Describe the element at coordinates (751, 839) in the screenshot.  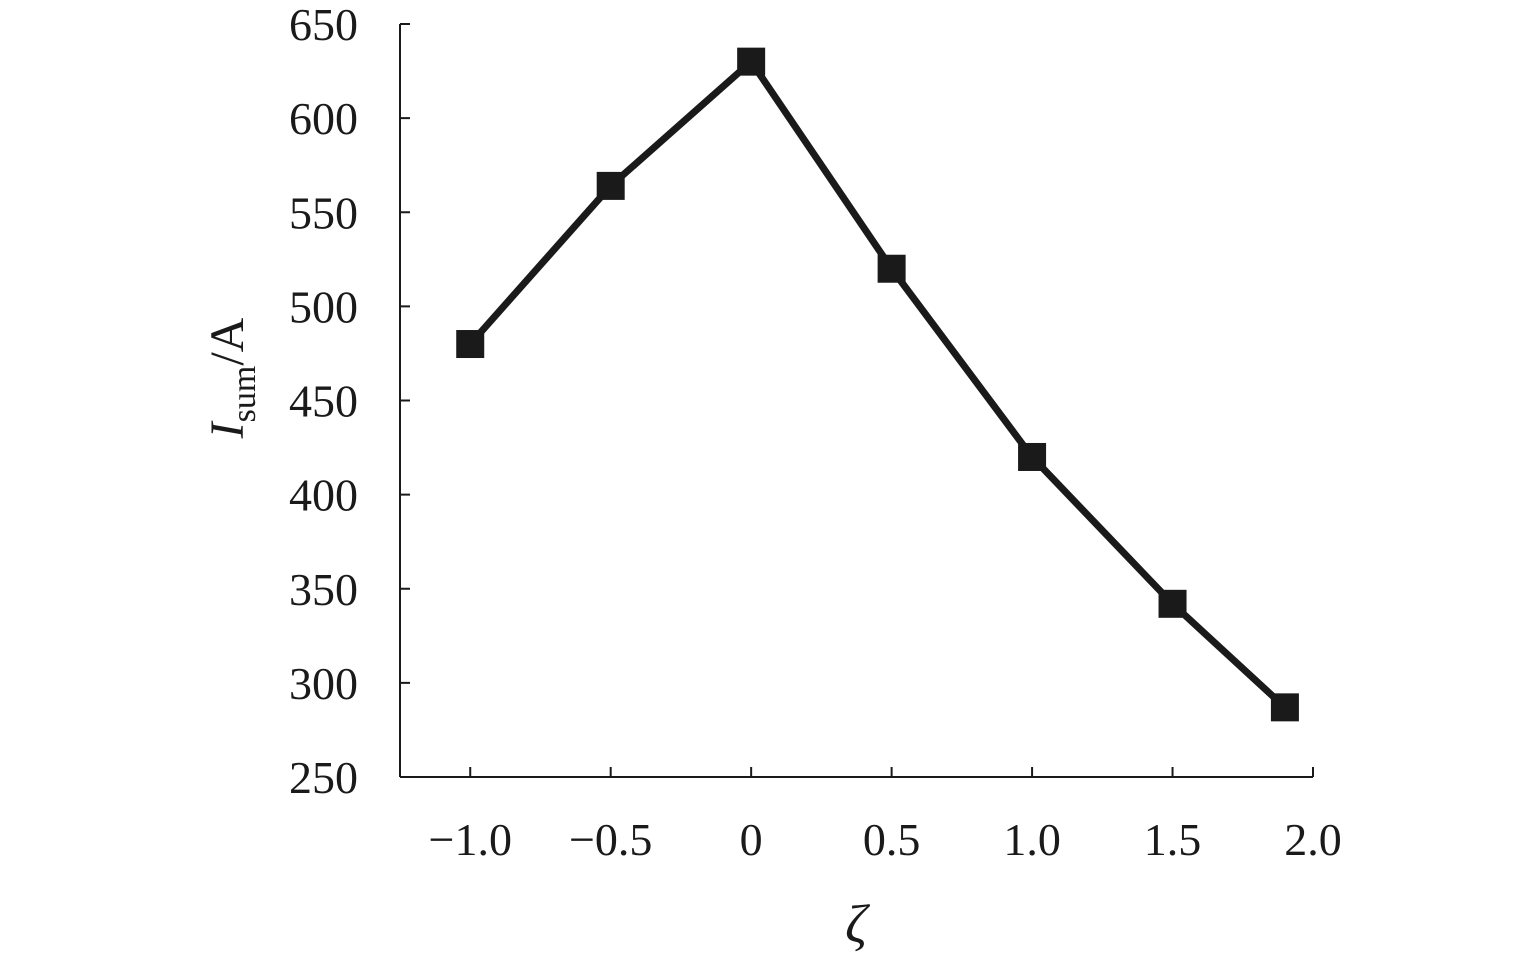
I see `x-tick-label: 0` at that location.